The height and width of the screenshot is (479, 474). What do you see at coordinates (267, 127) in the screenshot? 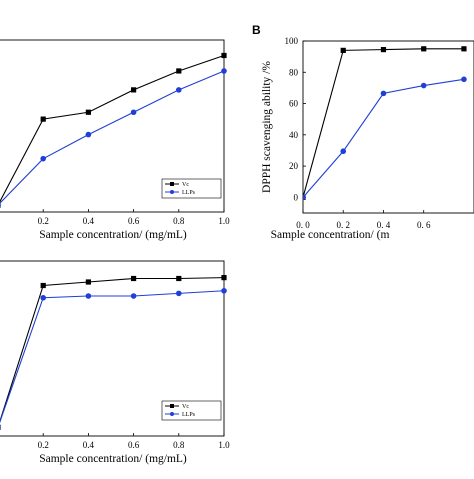
I see `y-axis-label: DPPH scavenging ability /%` at bounding box center [267, 127].